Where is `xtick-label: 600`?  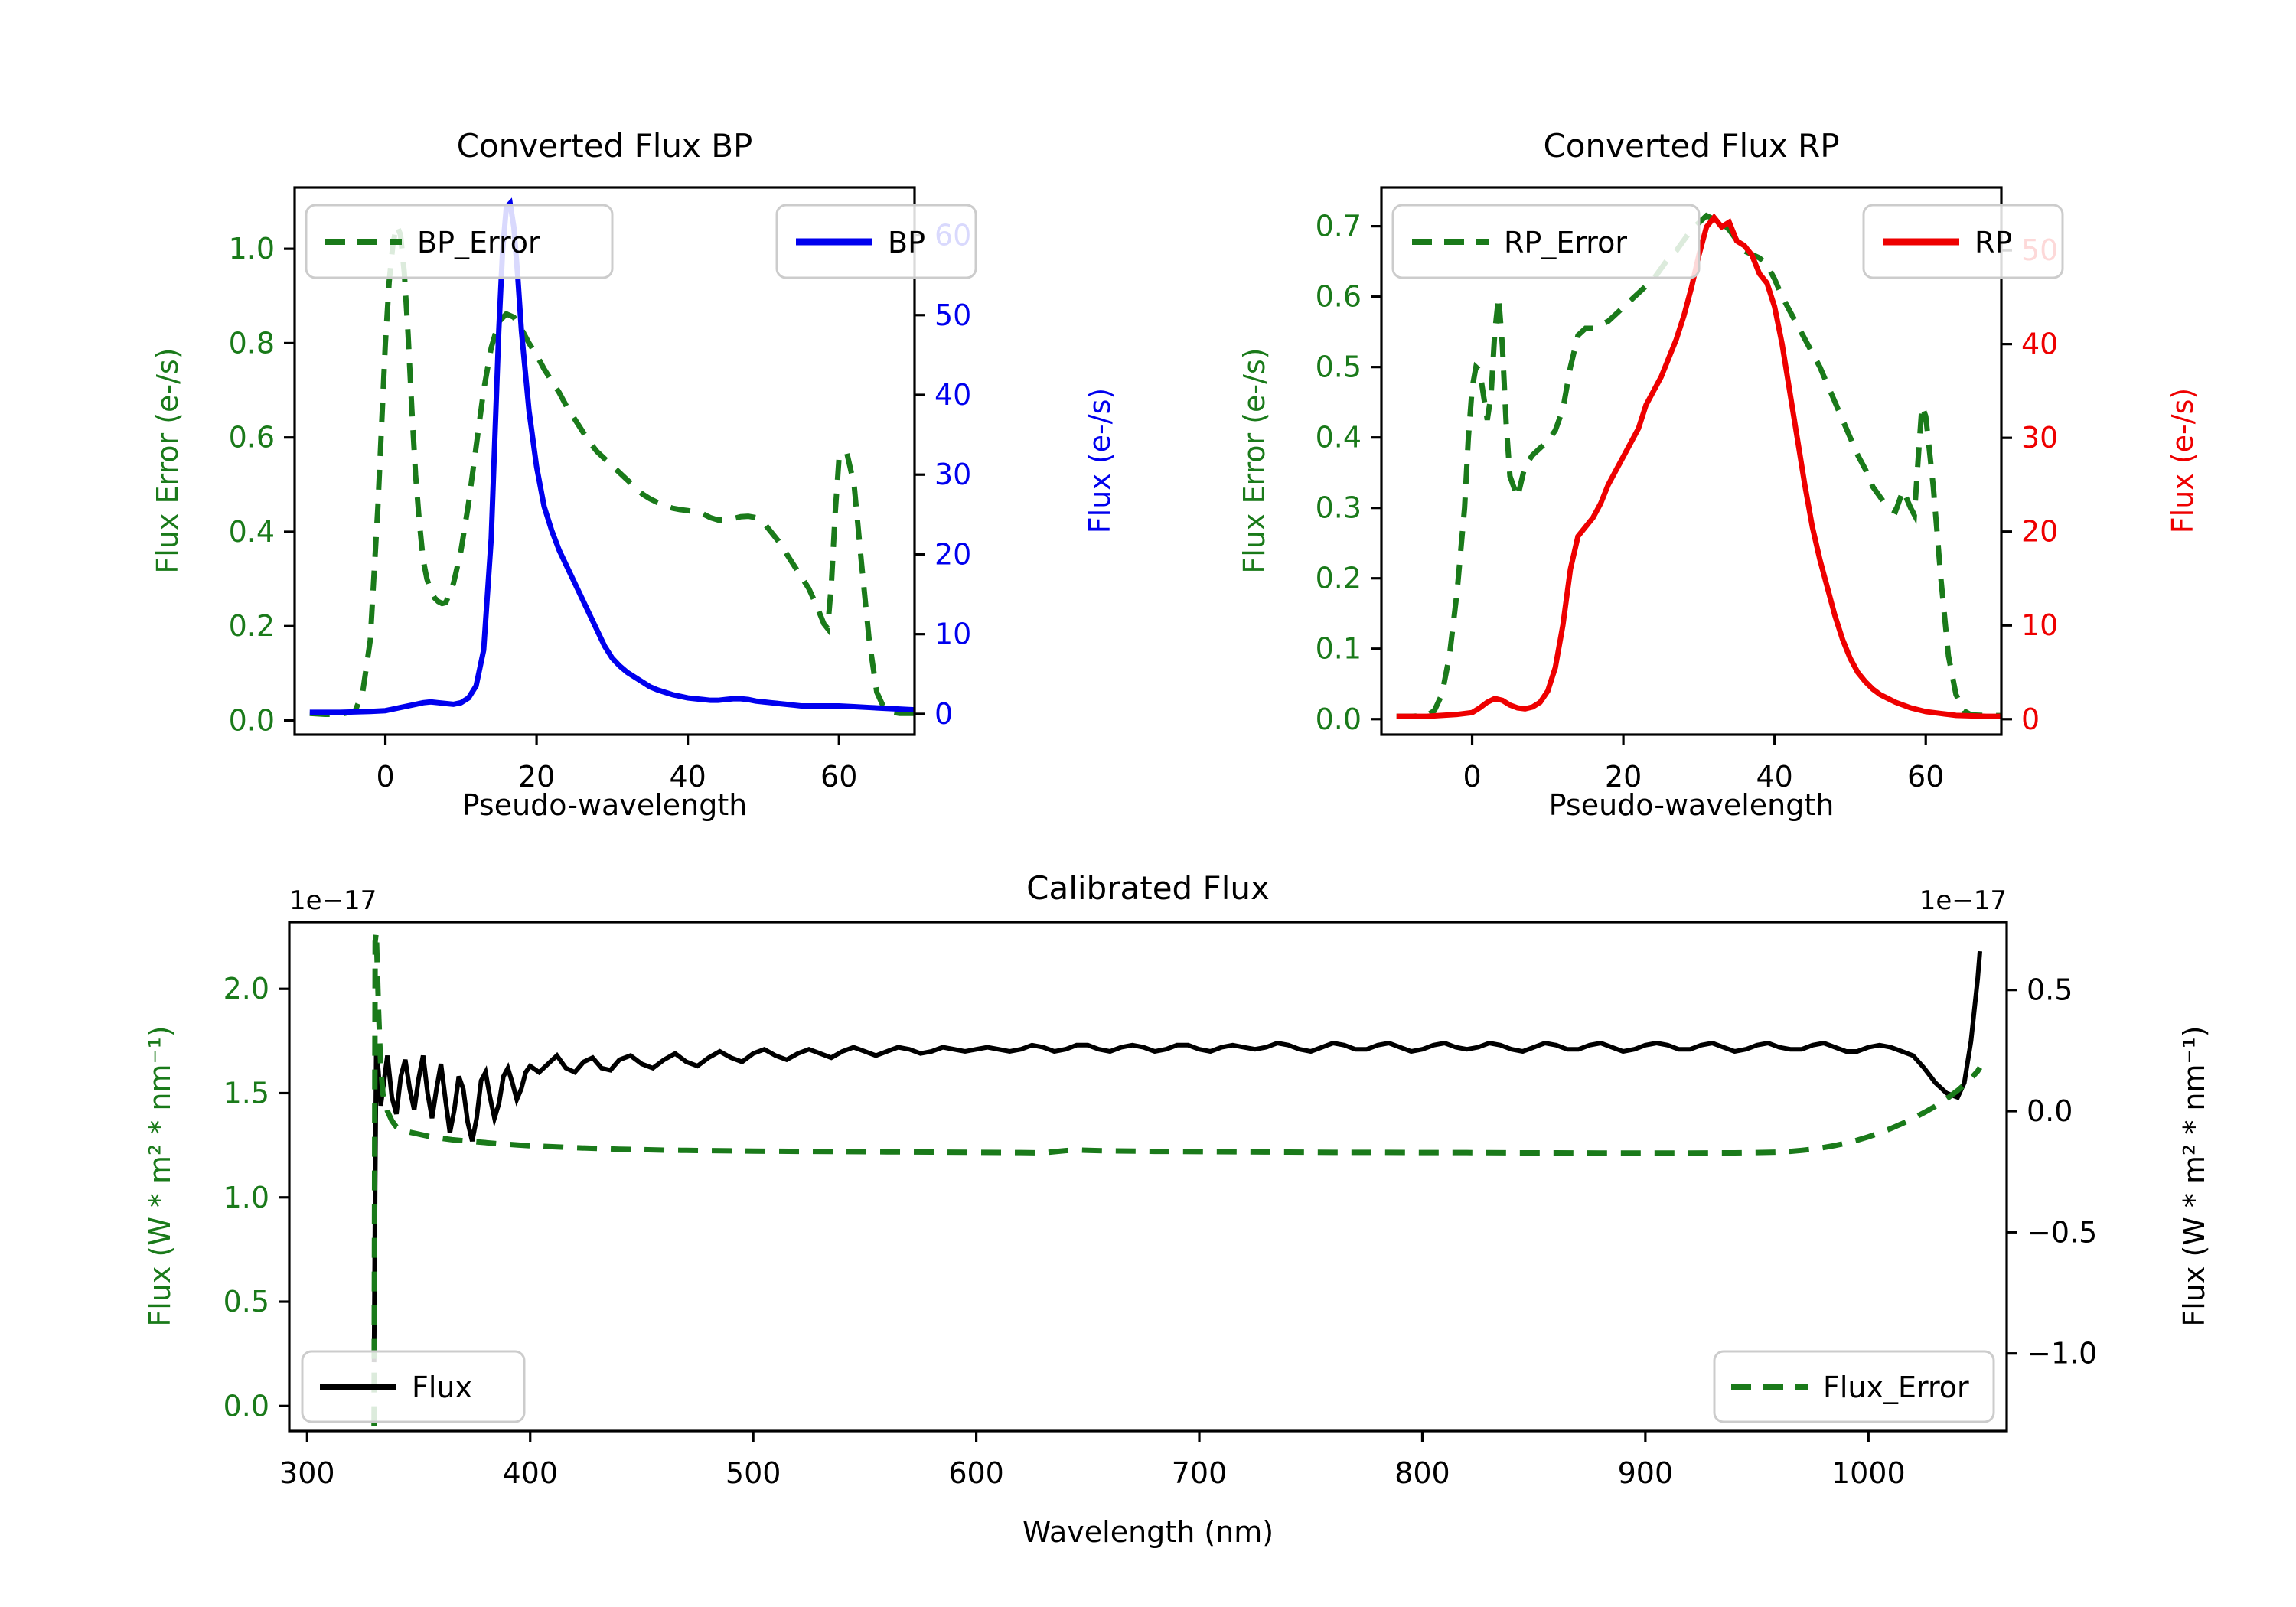 xtick-label: 600 is located at coordinates (976, 1473).